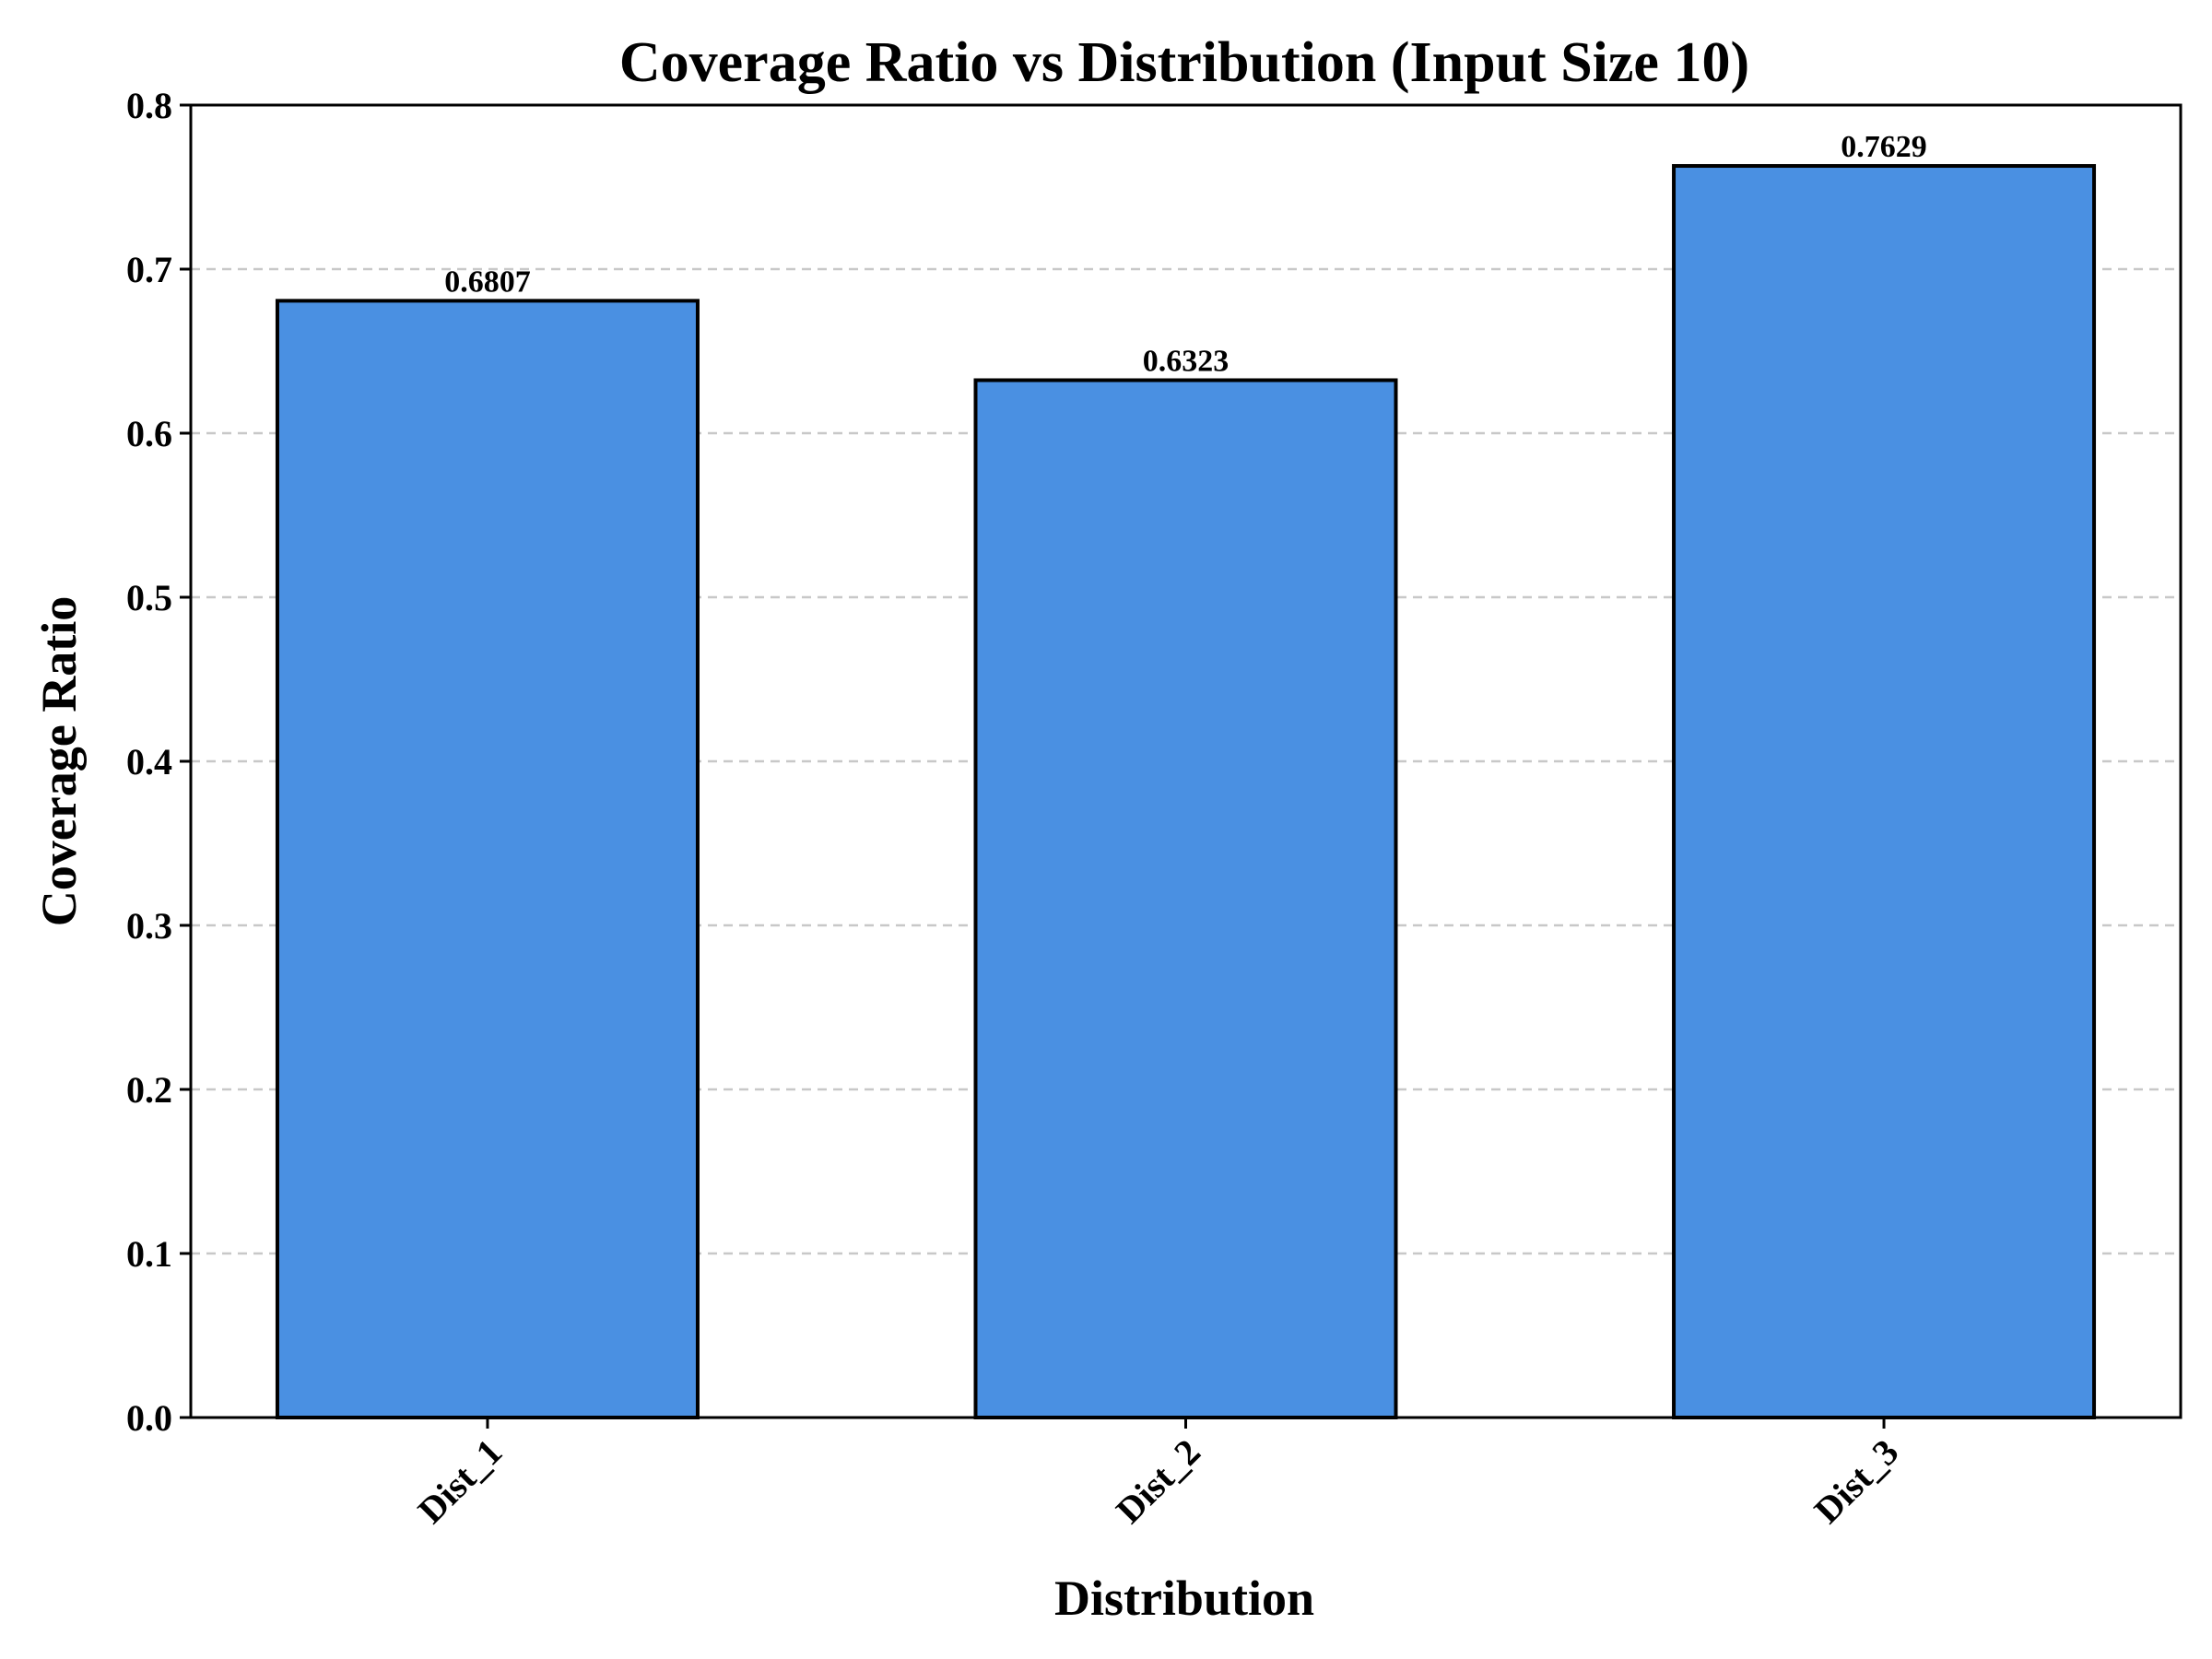 This screenshot has height=1659, width=2212. I want to click on y-axis-ticks: 0.0 0.1 0.2 0.3 0.4 0.5 0.6 0.7 0.8, so click(158, 762).